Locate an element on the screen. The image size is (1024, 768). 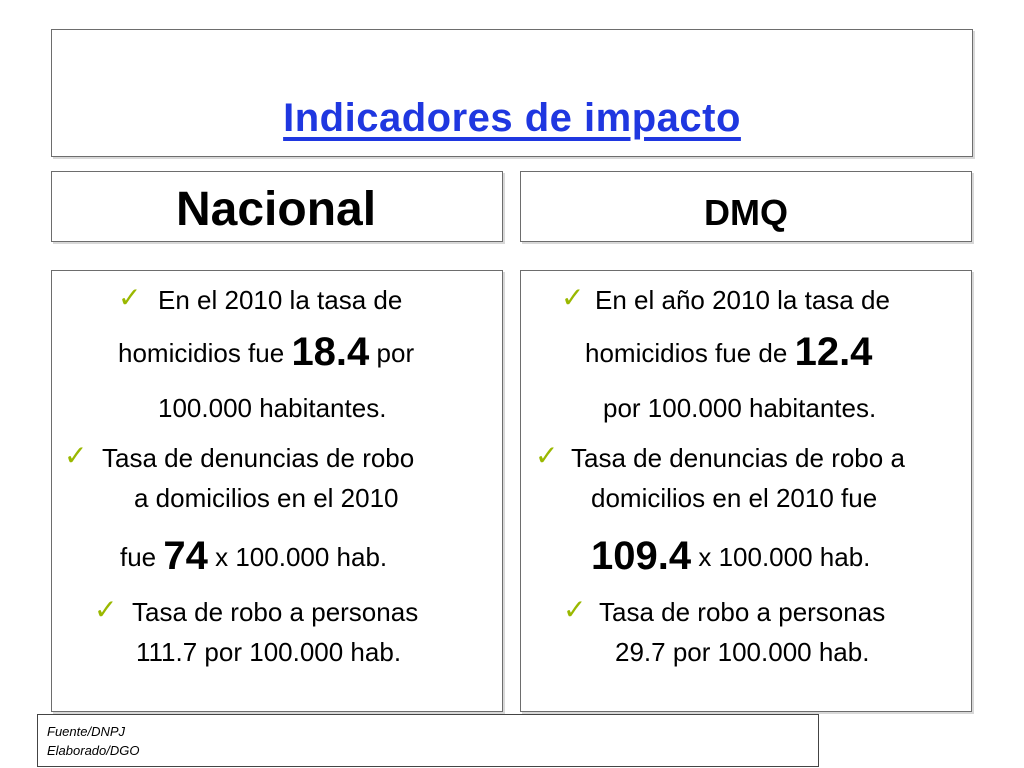
footer-source: Fuente/DNPJ is located at coordinates (86, 731).